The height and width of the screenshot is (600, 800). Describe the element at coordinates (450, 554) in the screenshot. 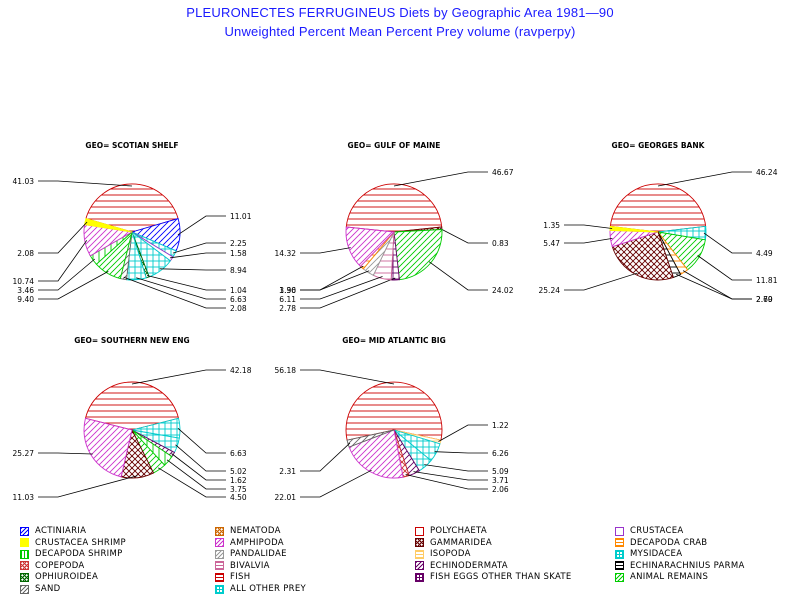

I see `legend-label: ISOPODA` at that location.